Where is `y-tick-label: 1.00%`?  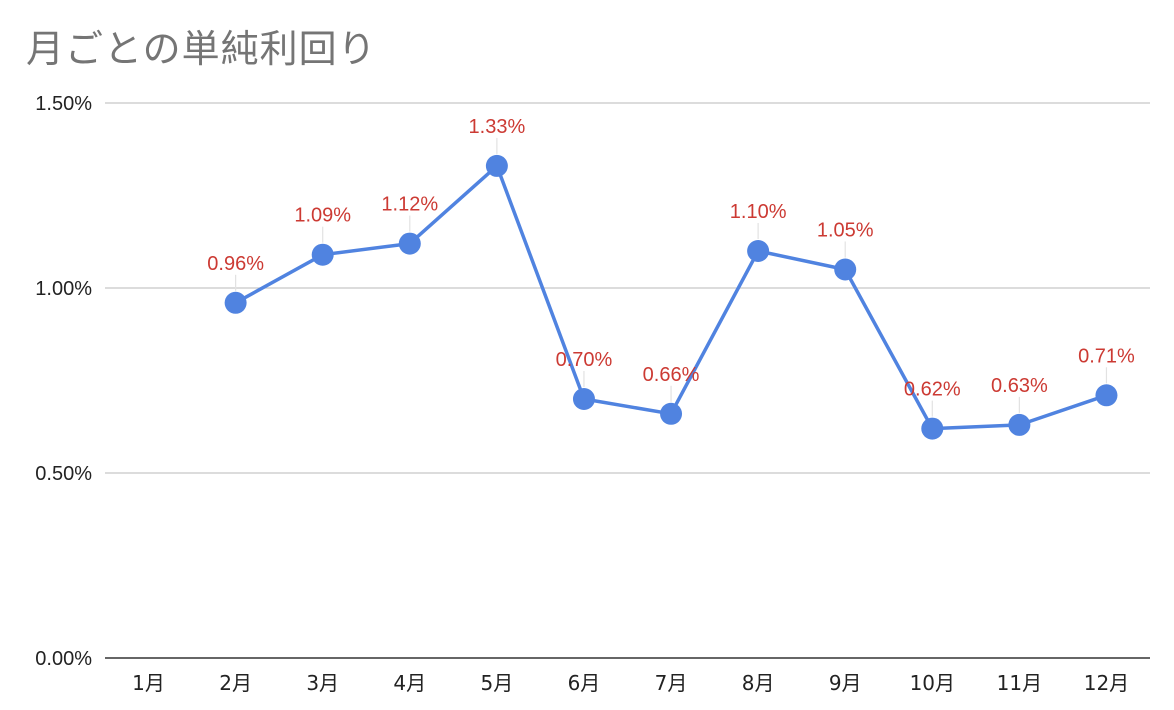 y-tick-label: 1.00% is located at coordinates (63, 289).